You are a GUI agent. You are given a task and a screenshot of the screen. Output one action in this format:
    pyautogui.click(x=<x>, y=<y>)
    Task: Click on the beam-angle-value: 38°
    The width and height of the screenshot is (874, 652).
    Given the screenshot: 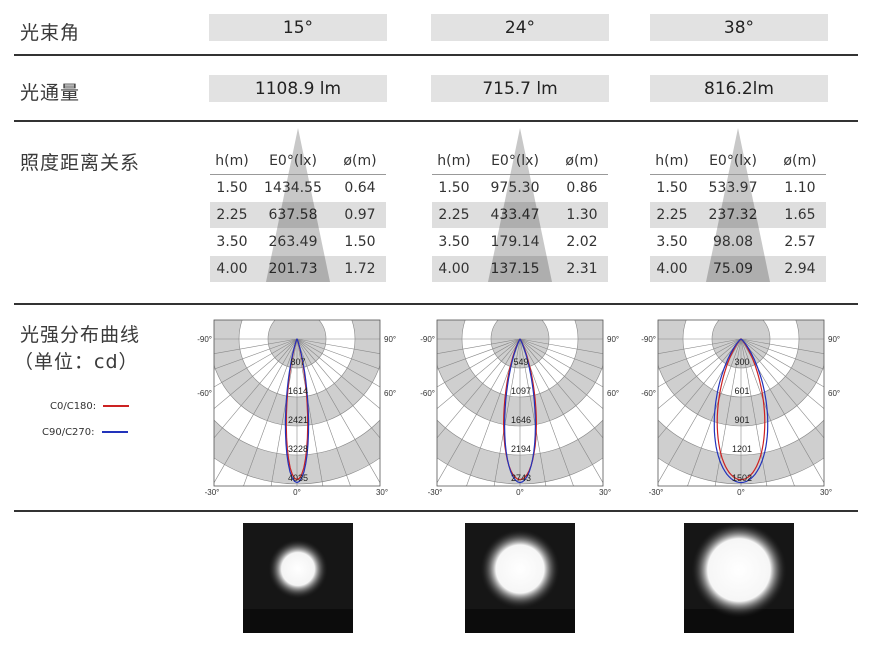 What is the action you would take?
    pyautogui.click(x=739, y=27)
    